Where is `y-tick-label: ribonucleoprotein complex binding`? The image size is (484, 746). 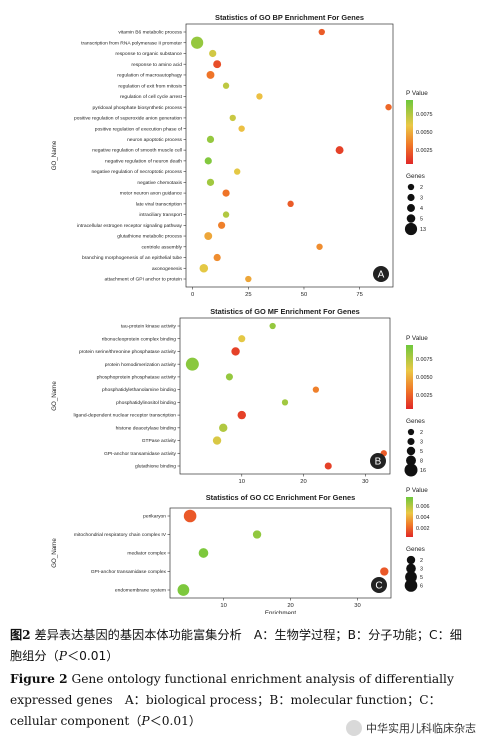
y-tick-label: ribonucleoprotein complex binding is located at coordinates (139, 339).